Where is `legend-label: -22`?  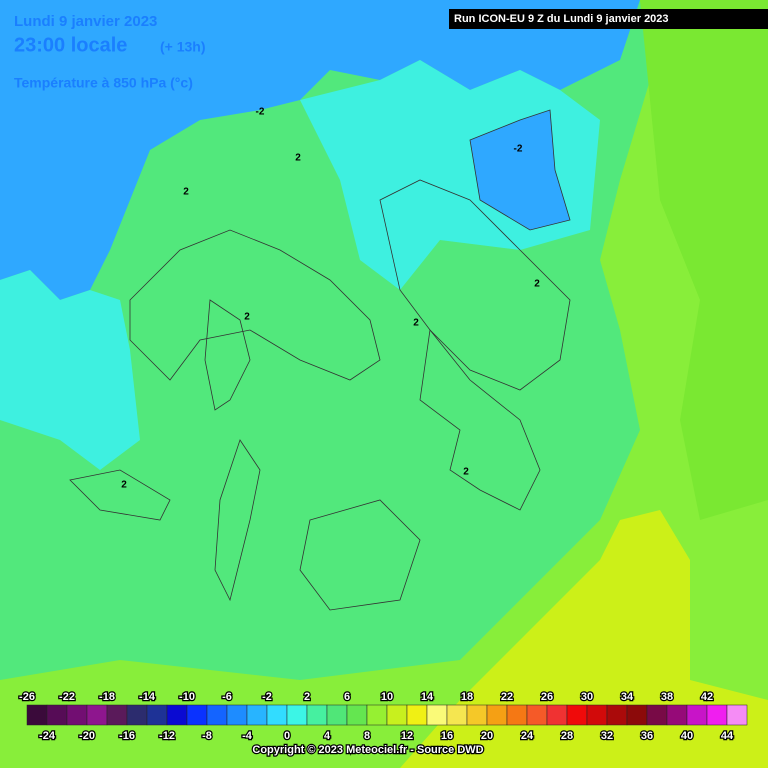 legend-label: -22 is located at coordinates (67, 697).